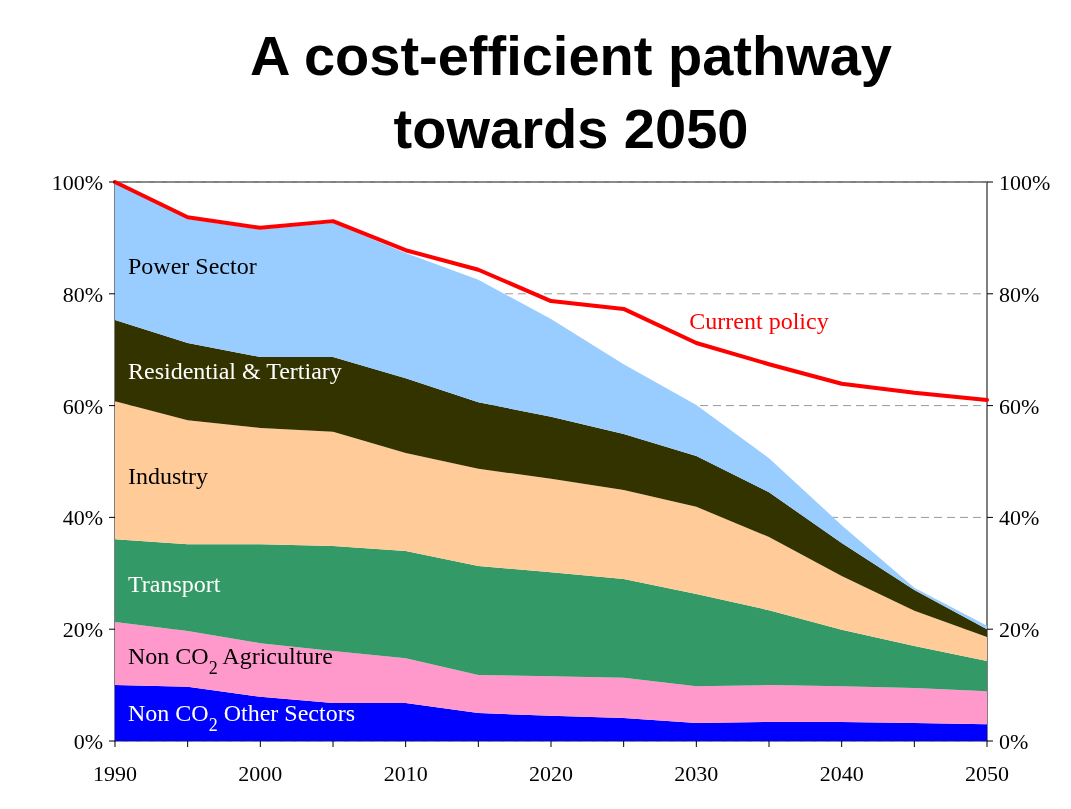 The width and height of the screenshot is (1071, 809). I want to click on x-tick-label: 2000, so click(260, 773).